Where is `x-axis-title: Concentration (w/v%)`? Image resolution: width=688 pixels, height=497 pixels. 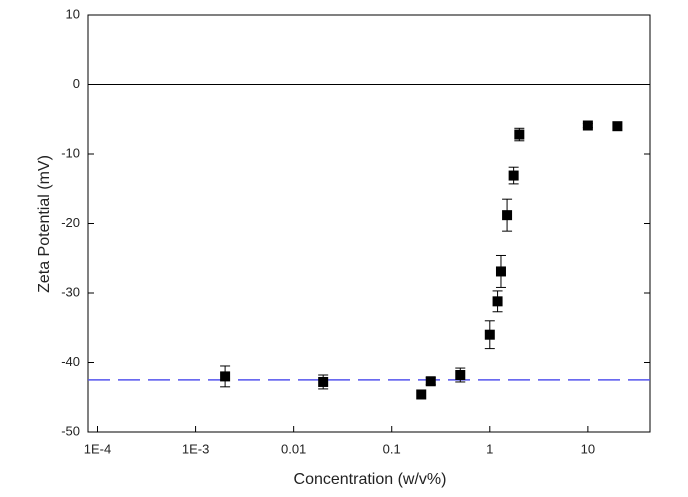 x-axis-title: Concentration (w/v%) is located at coordinates (370, 479).